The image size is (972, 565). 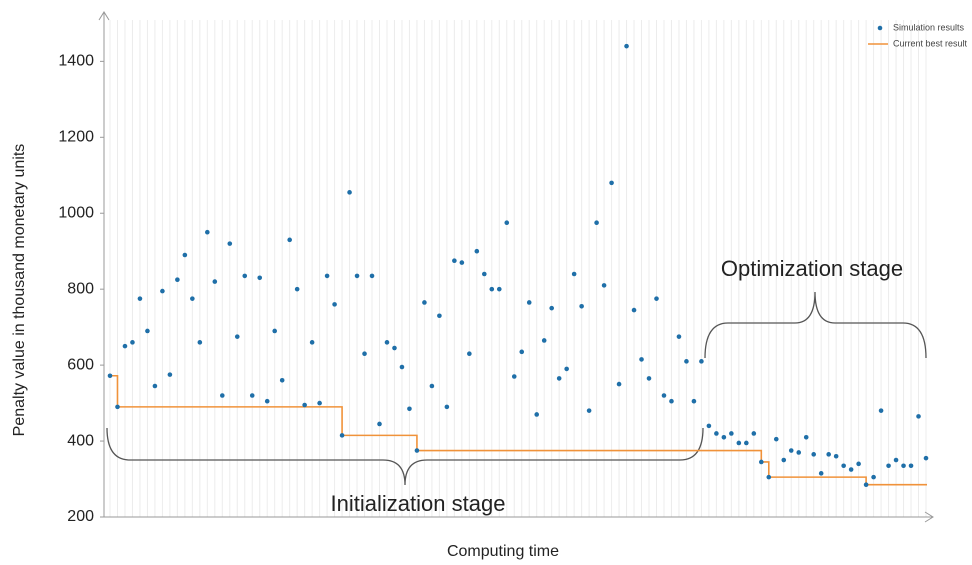 What do you see at coordinates (929, 27) in the screenshot?
I see `legend-label: Simulation results` at bounding box center [929, 27].